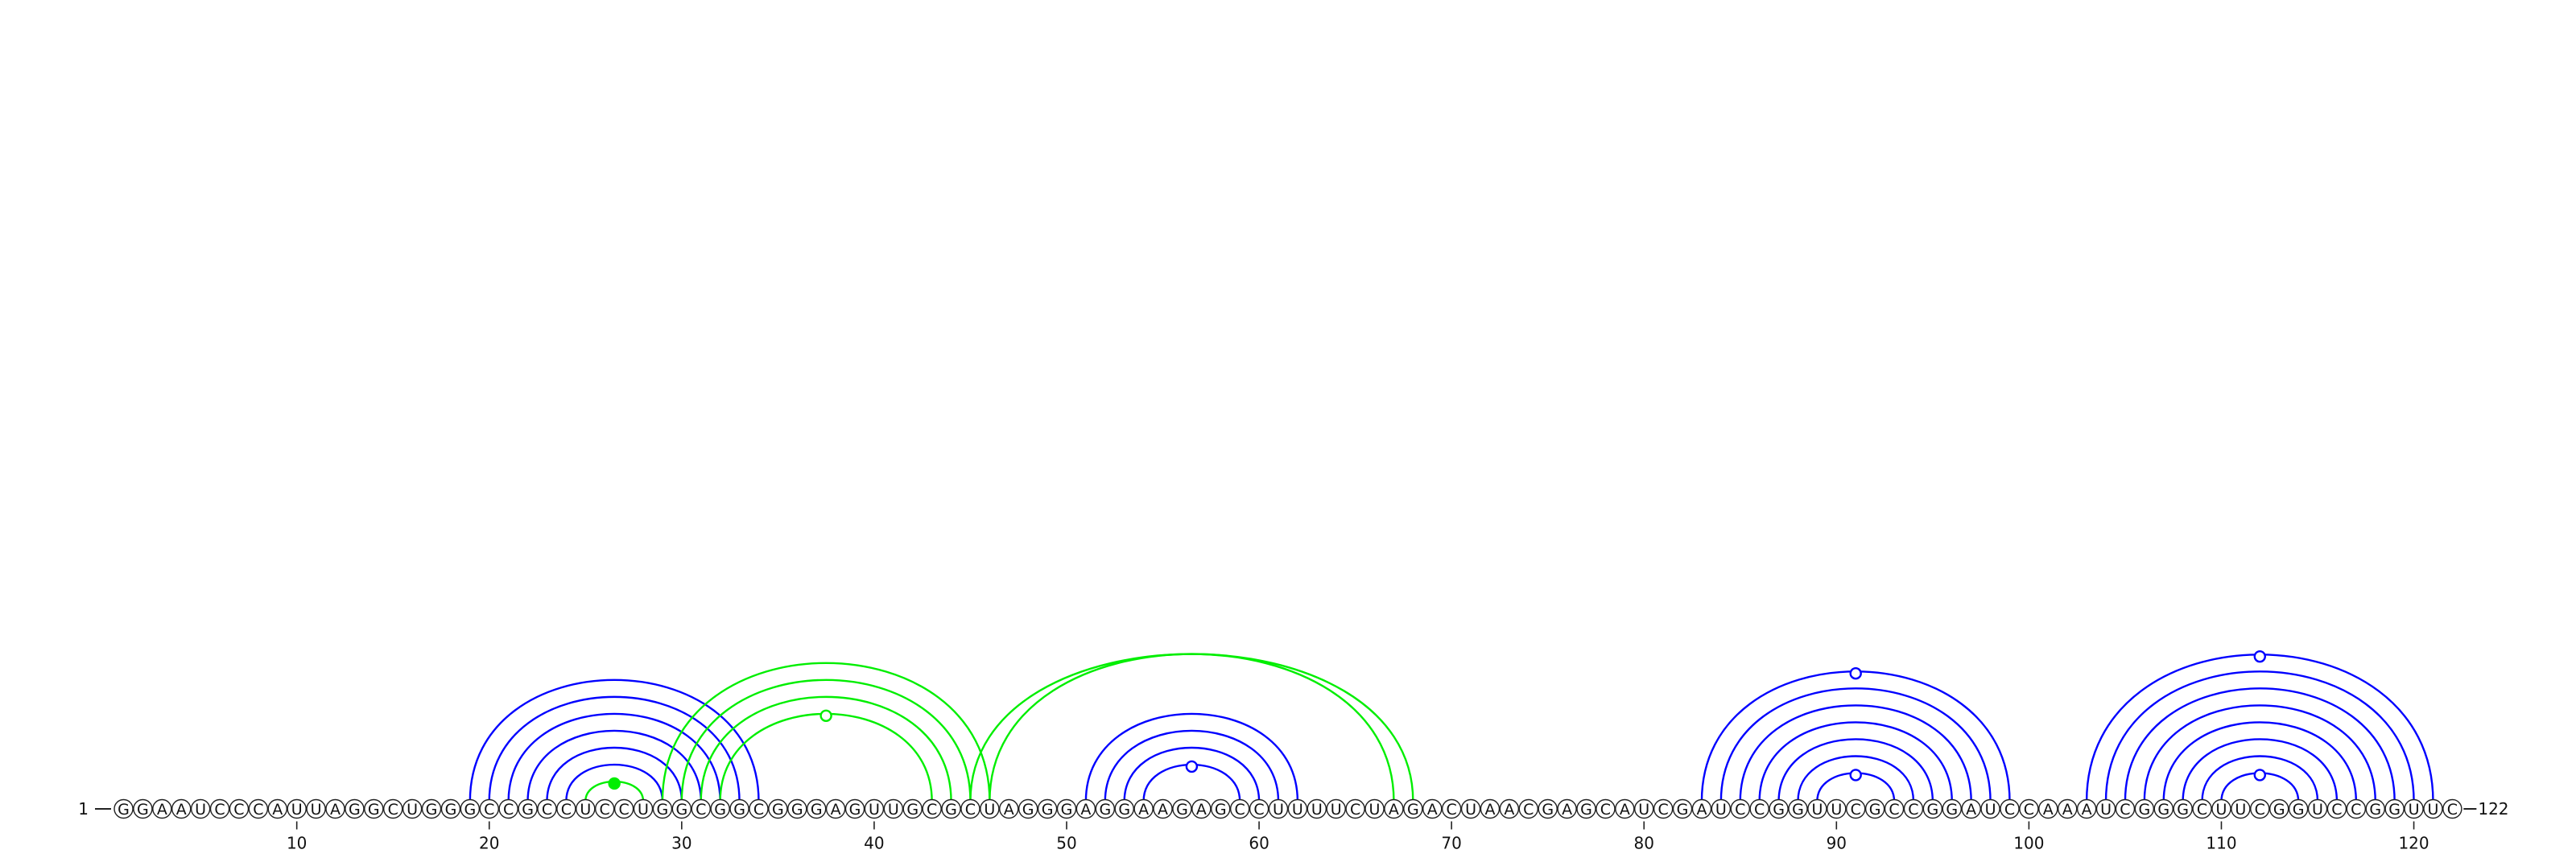 This screenshot has width=2576, height=862. Describe the element at coordinates (662, 808) in the screenshot. I see `base-29: G` at that location.